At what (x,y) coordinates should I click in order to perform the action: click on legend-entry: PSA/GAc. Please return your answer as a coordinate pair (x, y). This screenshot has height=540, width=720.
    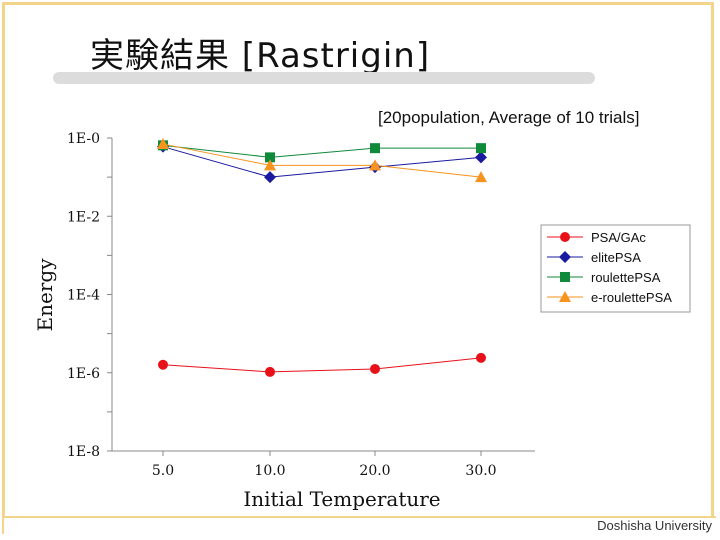
    Looking at the image, I should click on (596, 237).